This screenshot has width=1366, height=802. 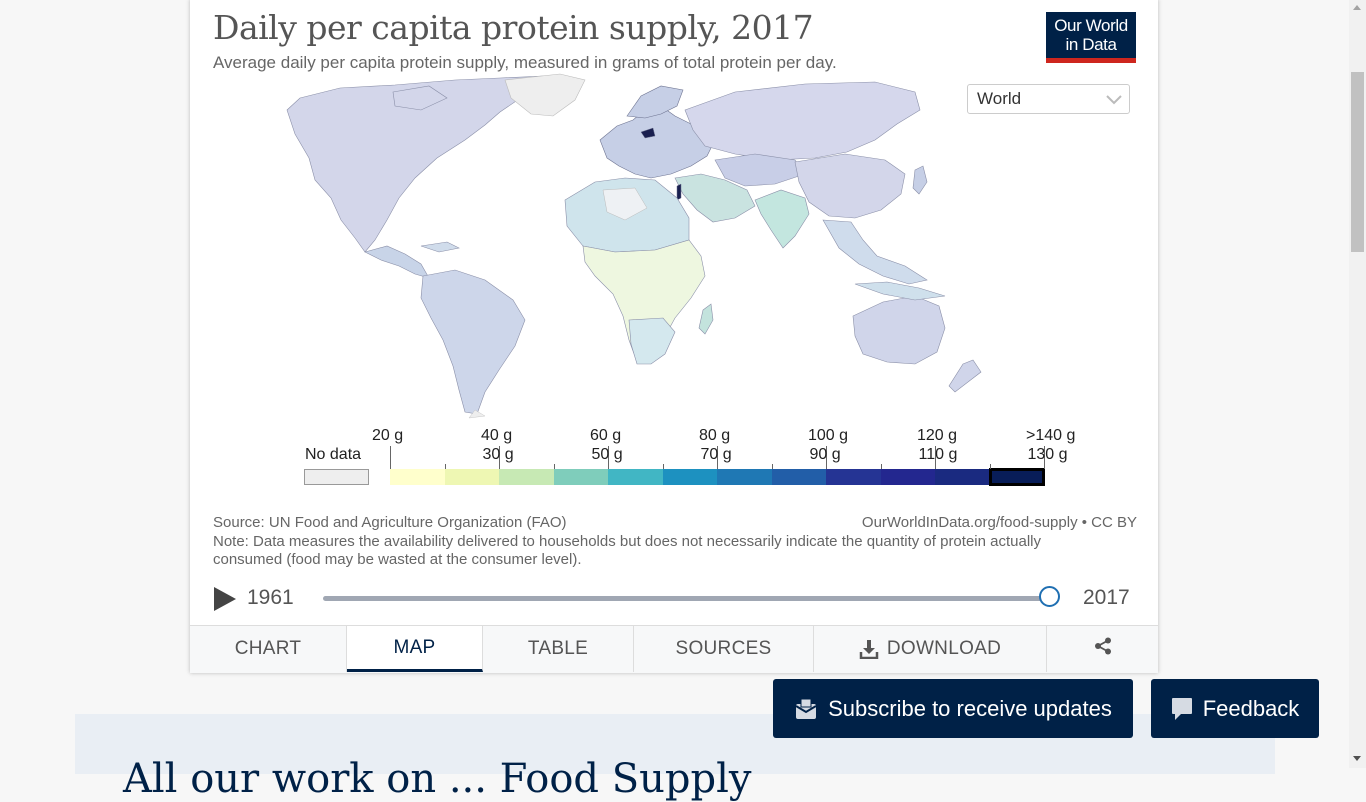 I want to click on scroll-down-arrow-icon, so click(x=1357, y=758).